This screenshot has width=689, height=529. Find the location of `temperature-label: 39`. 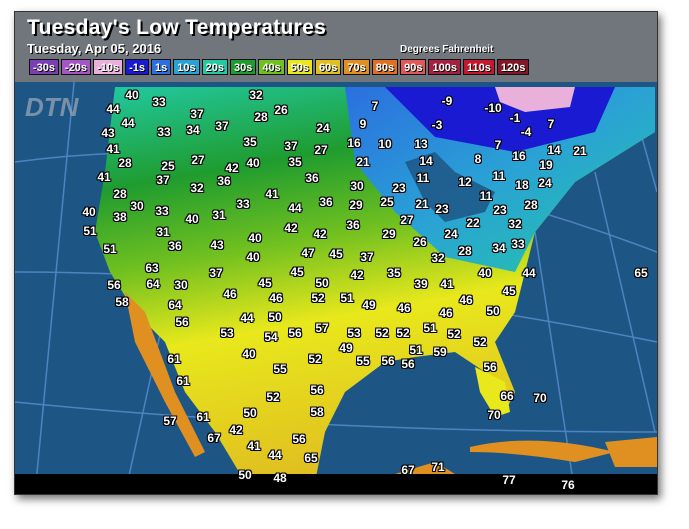

temperature-label: 39 is located at coordinates (421, 284).